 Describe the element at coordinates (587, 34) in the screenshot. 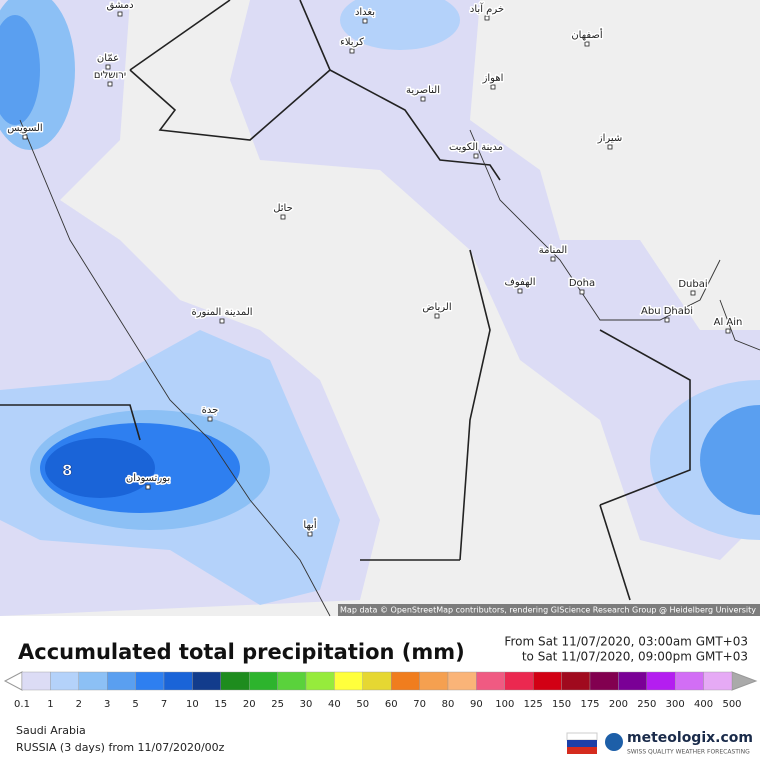

I see `city-label: أصفهان` at that location.